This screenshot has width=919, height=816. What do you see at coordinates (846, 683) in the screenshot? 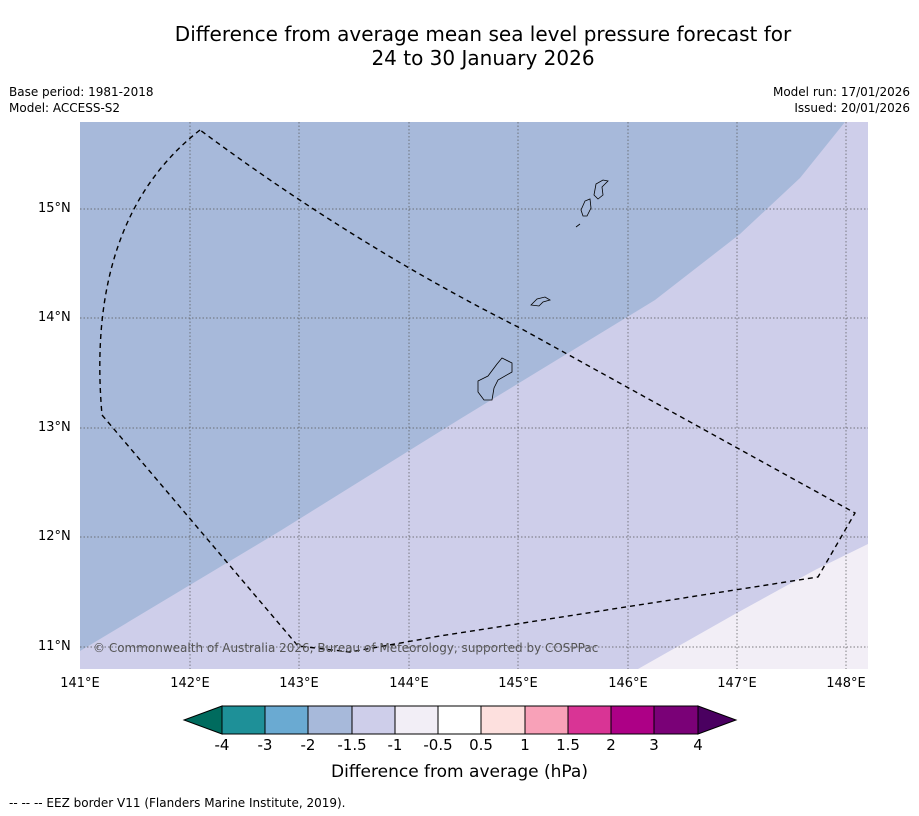
I see `lon-label-148e: 148°E` at bounding box center [846, 683].